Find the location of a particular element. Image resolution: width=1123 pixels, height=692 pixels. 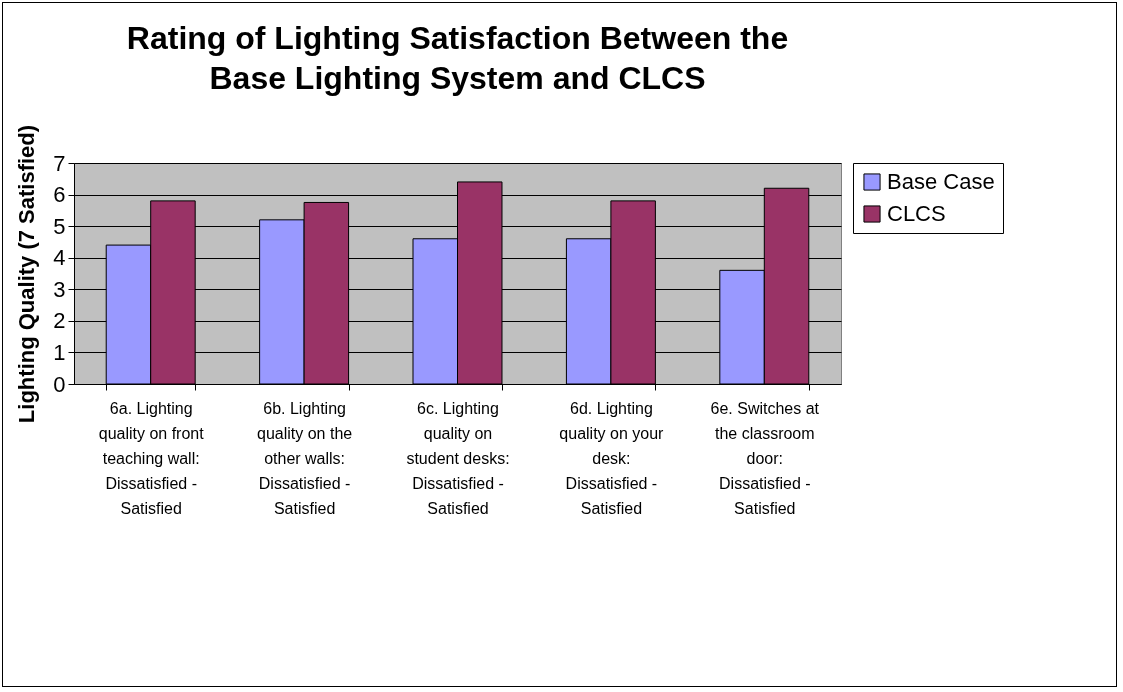

y-tick-label: 4 is located at coordinates (59, 258).